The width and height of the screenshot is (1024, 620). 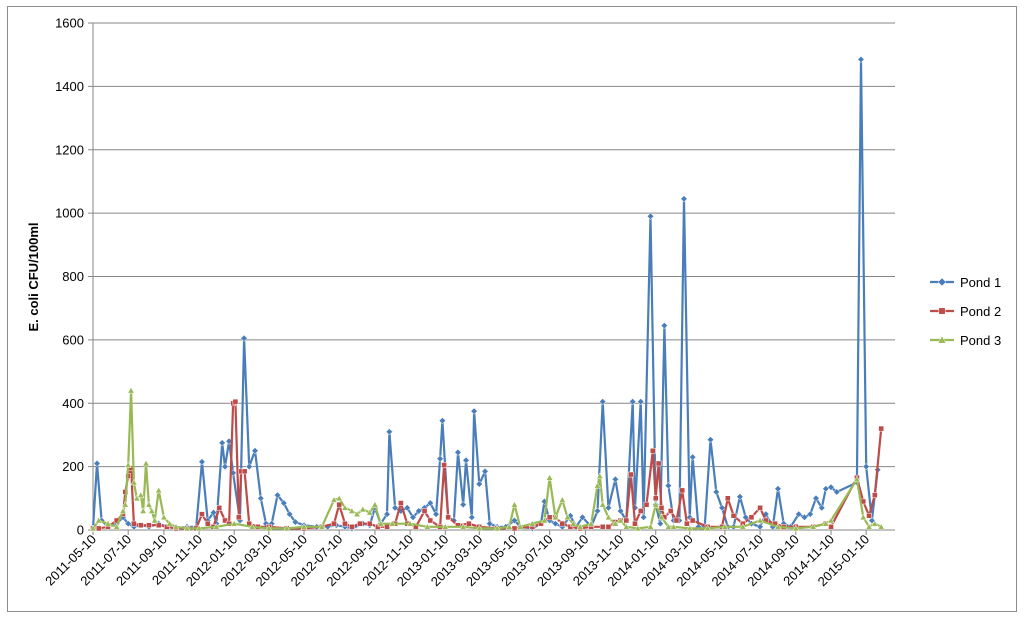 I want to click on y-tick-label: 1000, so click(x=69, y=213).